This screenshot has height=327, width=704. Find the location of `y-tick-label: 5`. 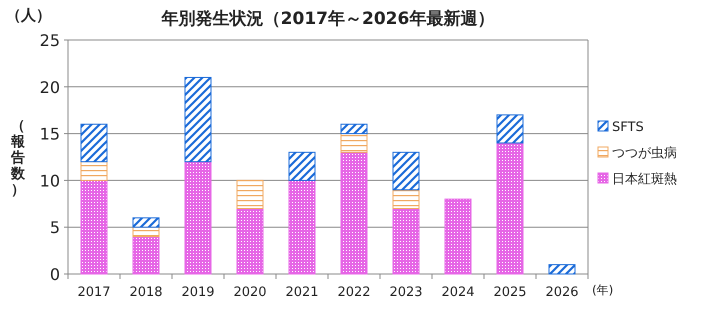

y-tick-label: 5 is located at coordinates (55, 228).